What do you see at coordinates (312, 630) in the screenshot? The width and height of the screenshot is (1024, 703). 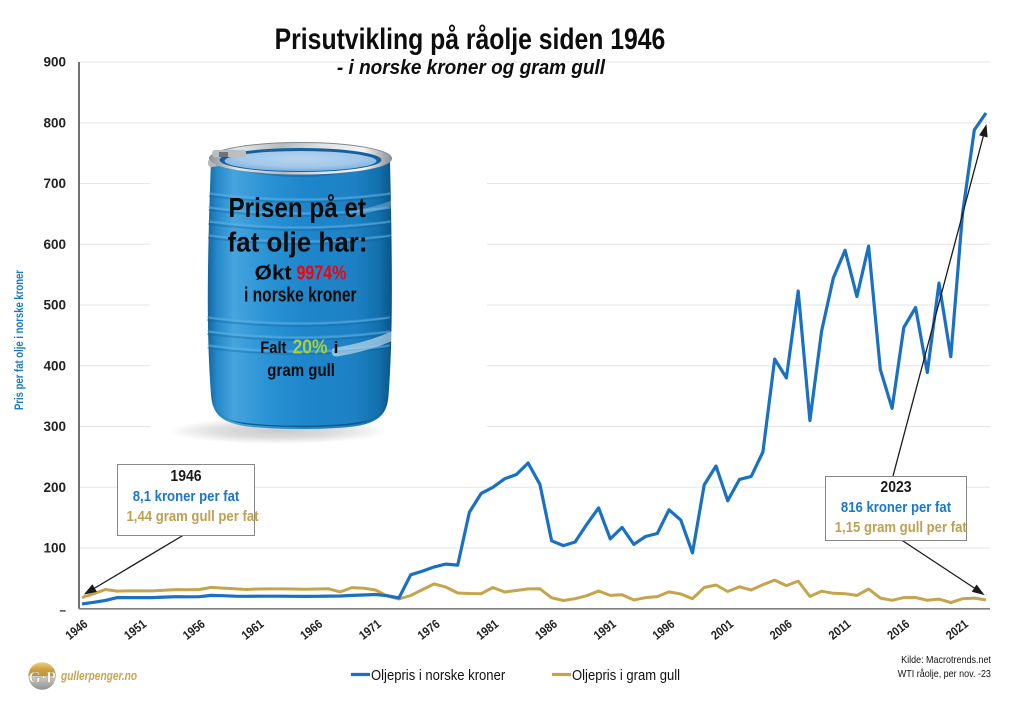 I see `svg-text: 1966` at bounding box center [312, 630].